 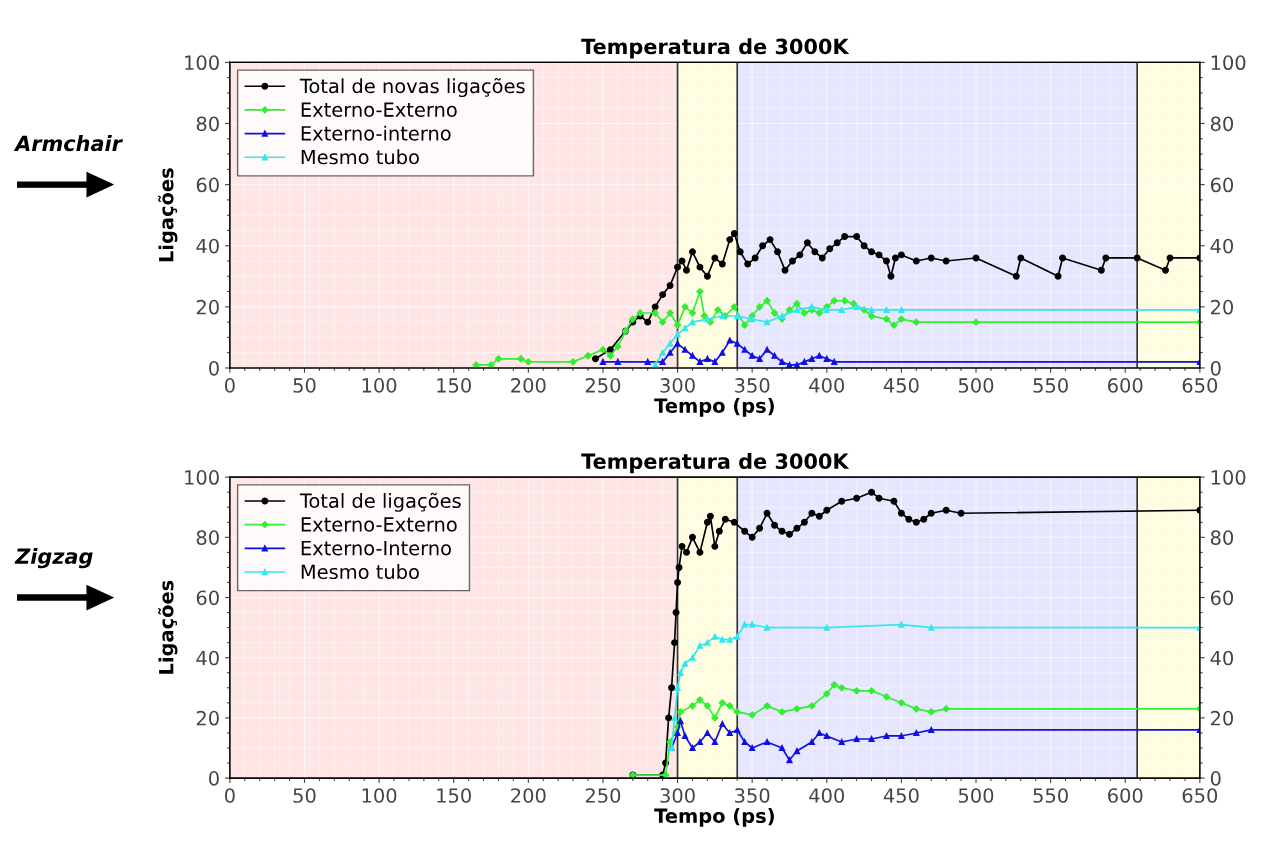 What do you see at coordinates (53, 558) in the screenshot?
I see `text: Zigzag` at bounding box center [53, 558].